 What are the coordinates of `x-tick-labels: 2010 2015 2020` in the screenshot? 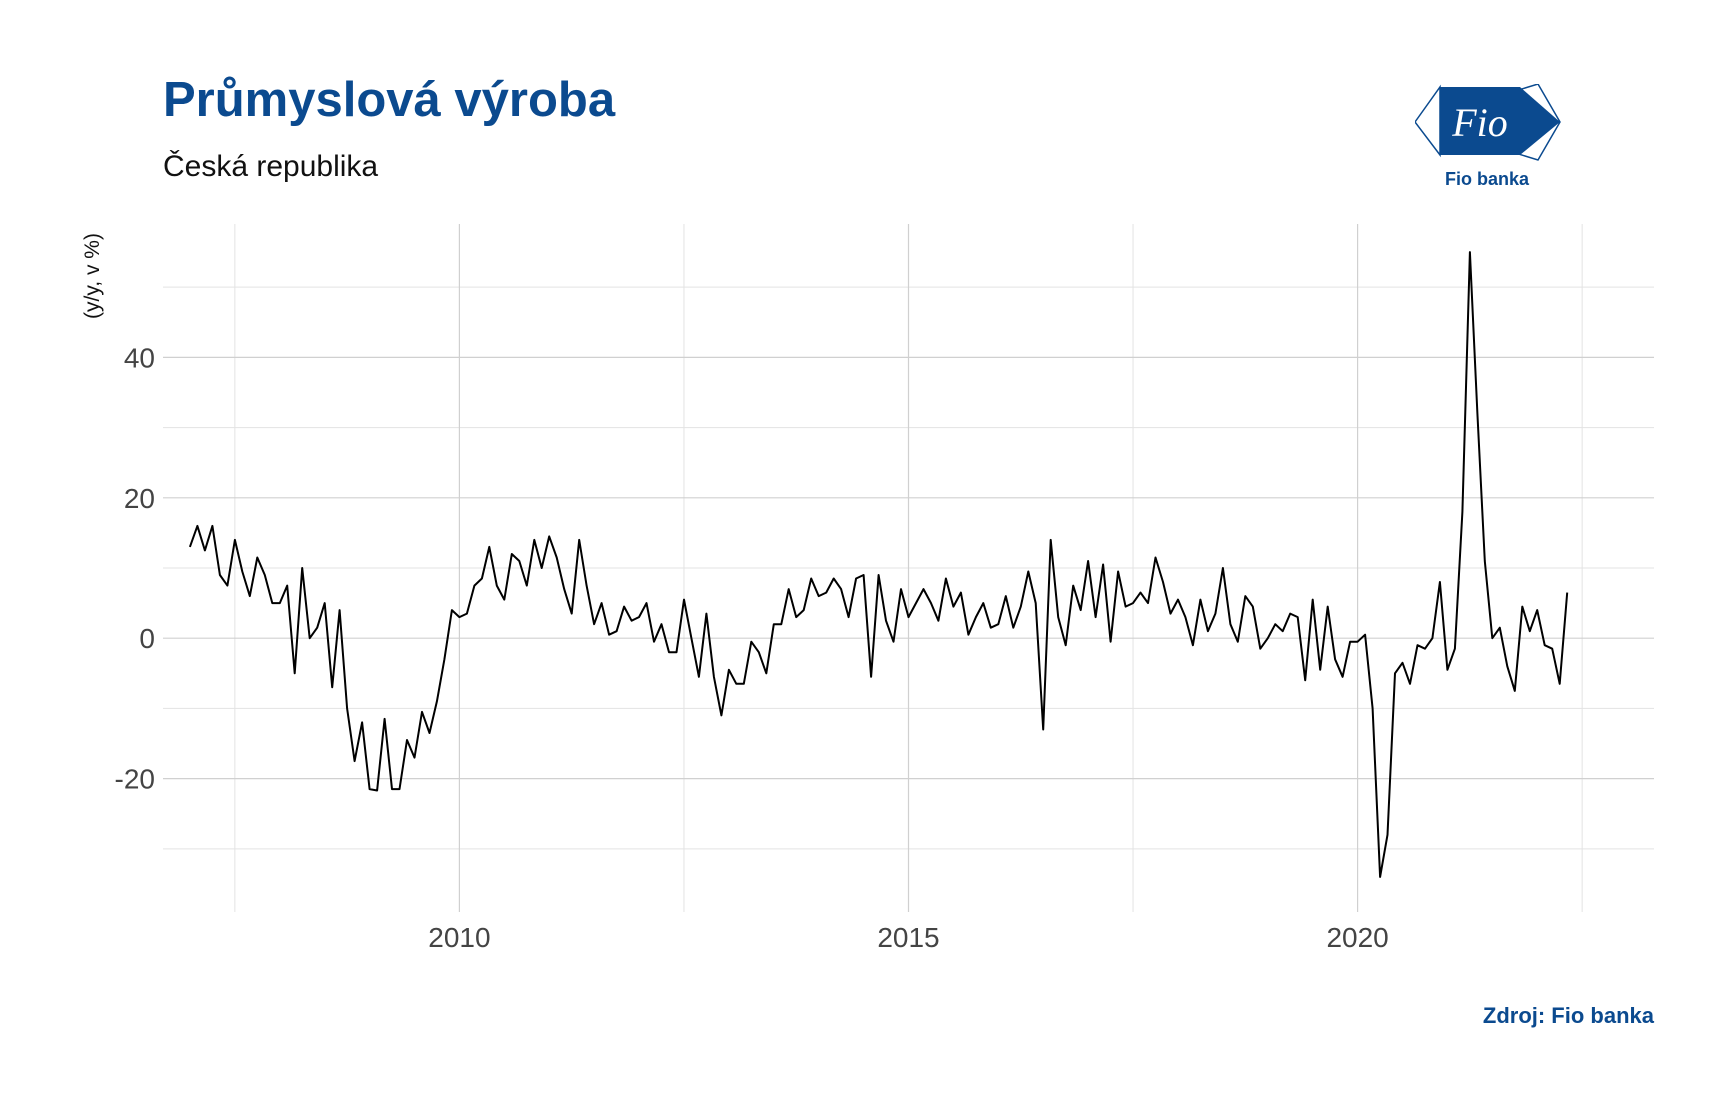 It's located at (908, 937).